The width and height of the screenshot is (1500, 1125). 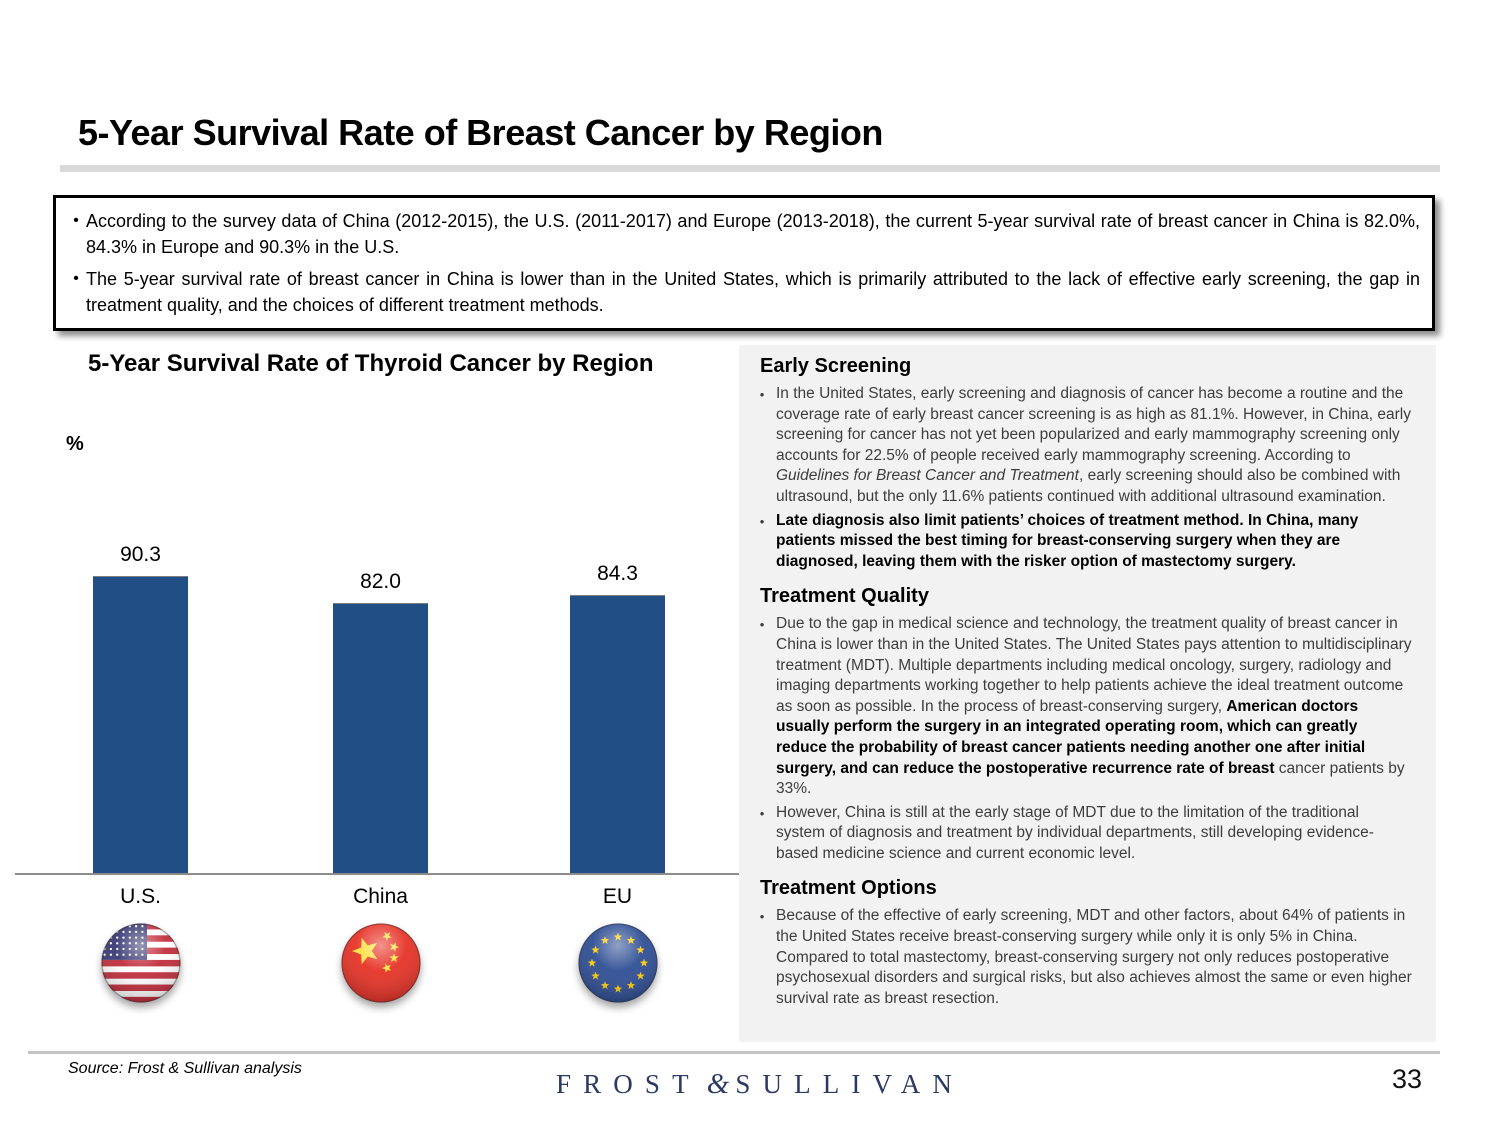 I want to click on section-heading: Treatment Options, so click(x=848, y=888).